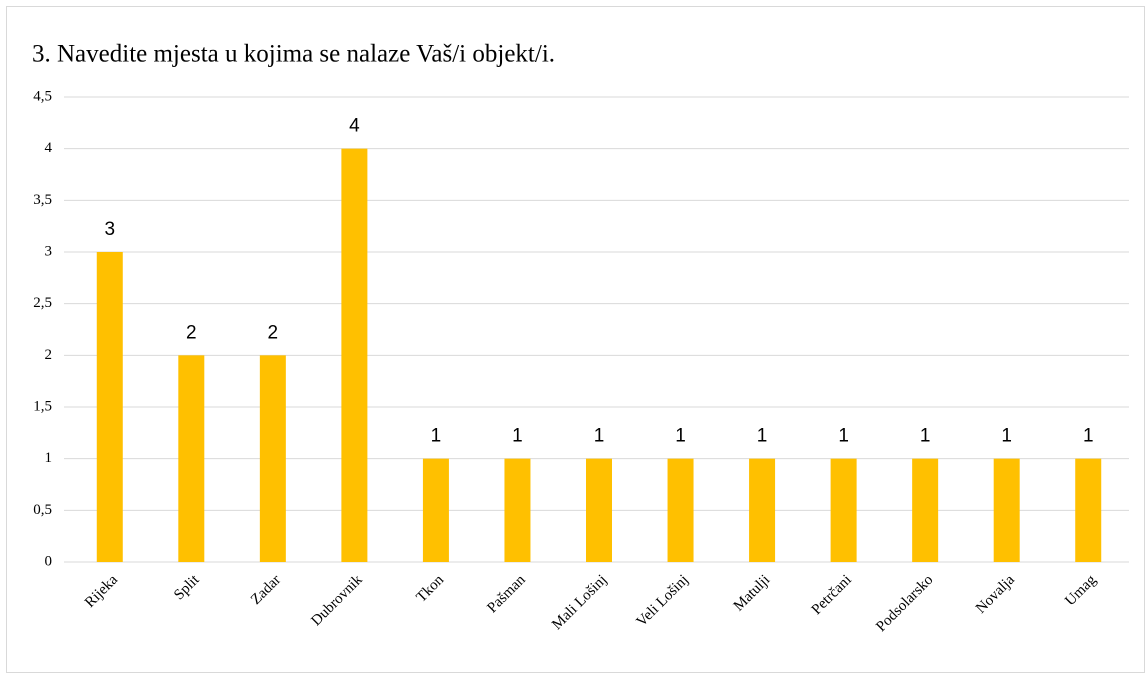 The width and height of the screenshot is (1146, 674). Describe the element at coordinates (354, 126) in the screenshot. I see `data-label: 4` at that location.